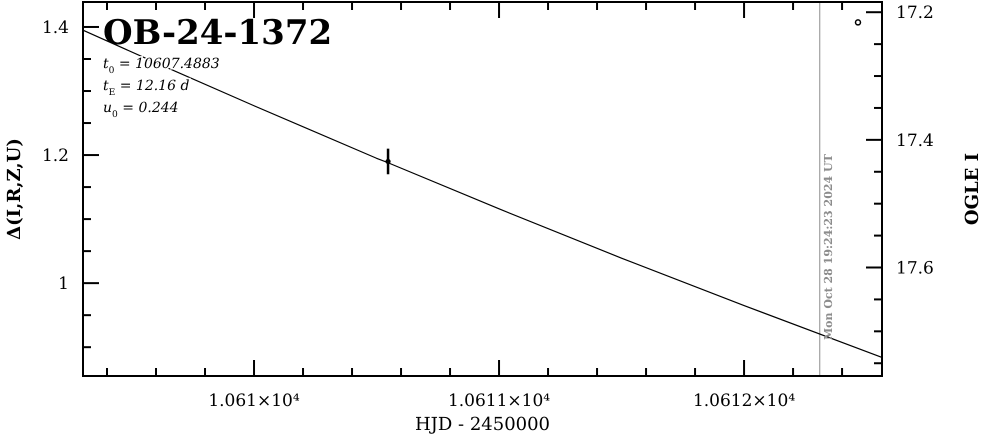 The height and width of the screenshot is (434, 986). I want to click on y2-tick-label: 17.4, so click(915, 140).